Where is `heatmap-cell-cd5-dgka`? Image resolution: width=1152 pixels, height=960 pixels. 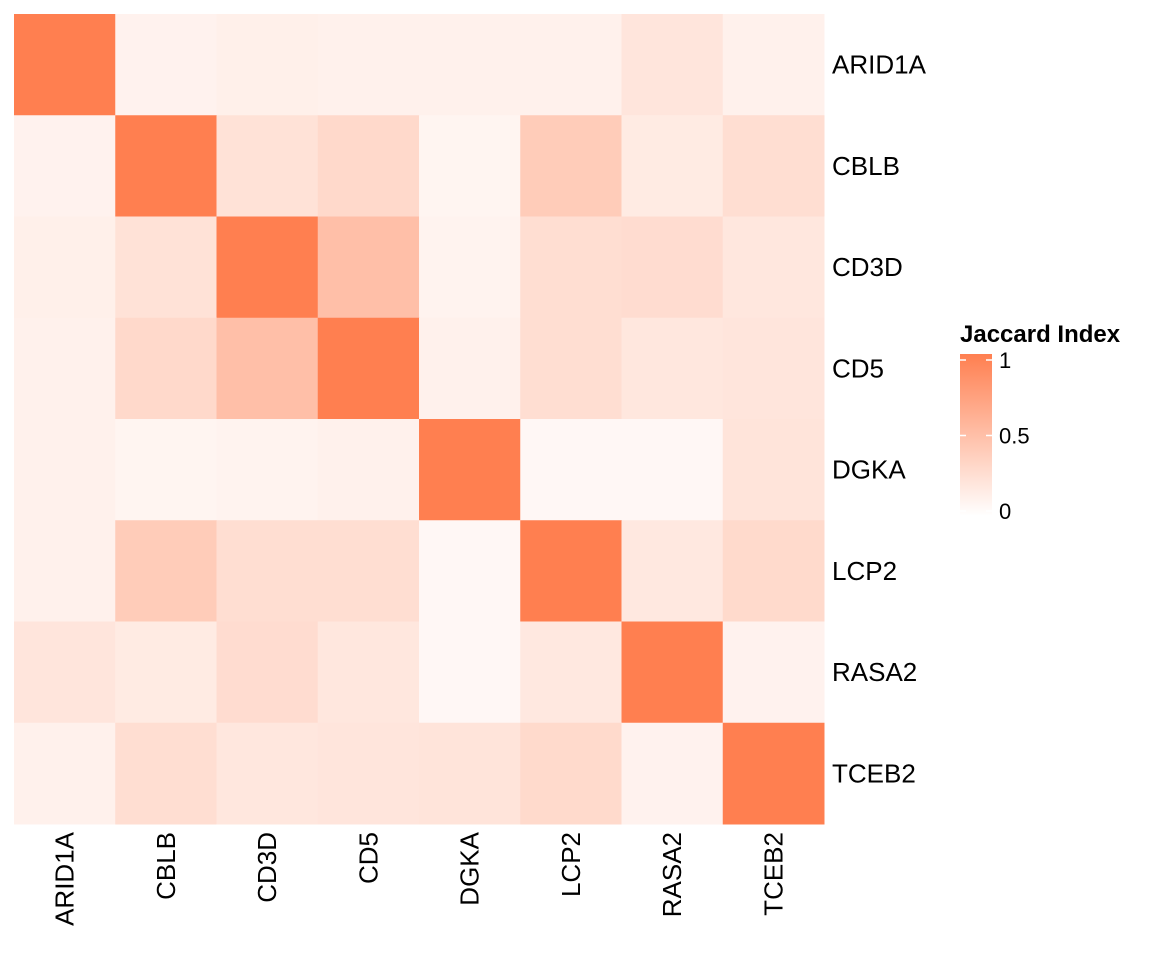 heatmap-cell-cd5-dgka is located at coordinates (470, 368).